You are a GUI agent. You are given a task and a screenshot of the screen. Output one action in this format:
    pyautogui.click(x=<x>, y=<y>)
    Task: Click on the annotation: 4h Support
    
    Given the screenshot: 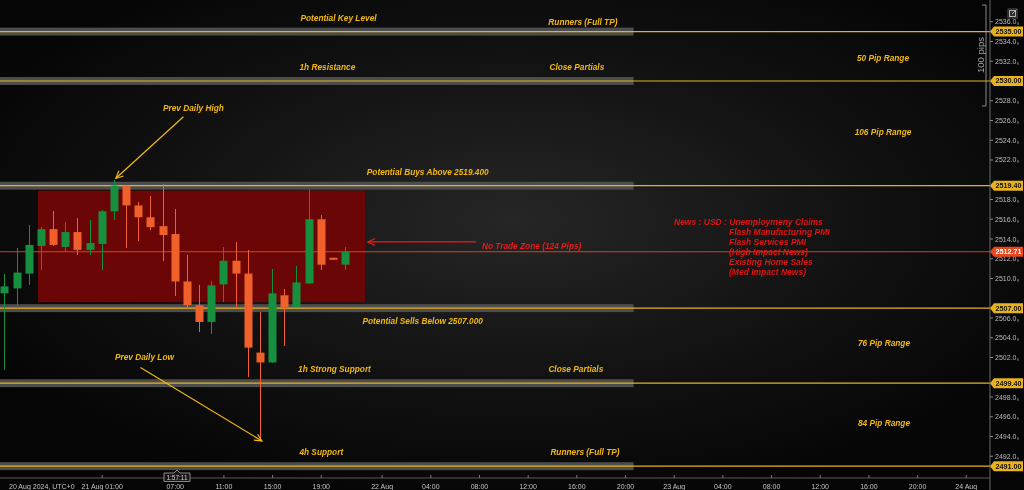 What is the action you would take?
    pyautogui.click(x=321, y=452)
    